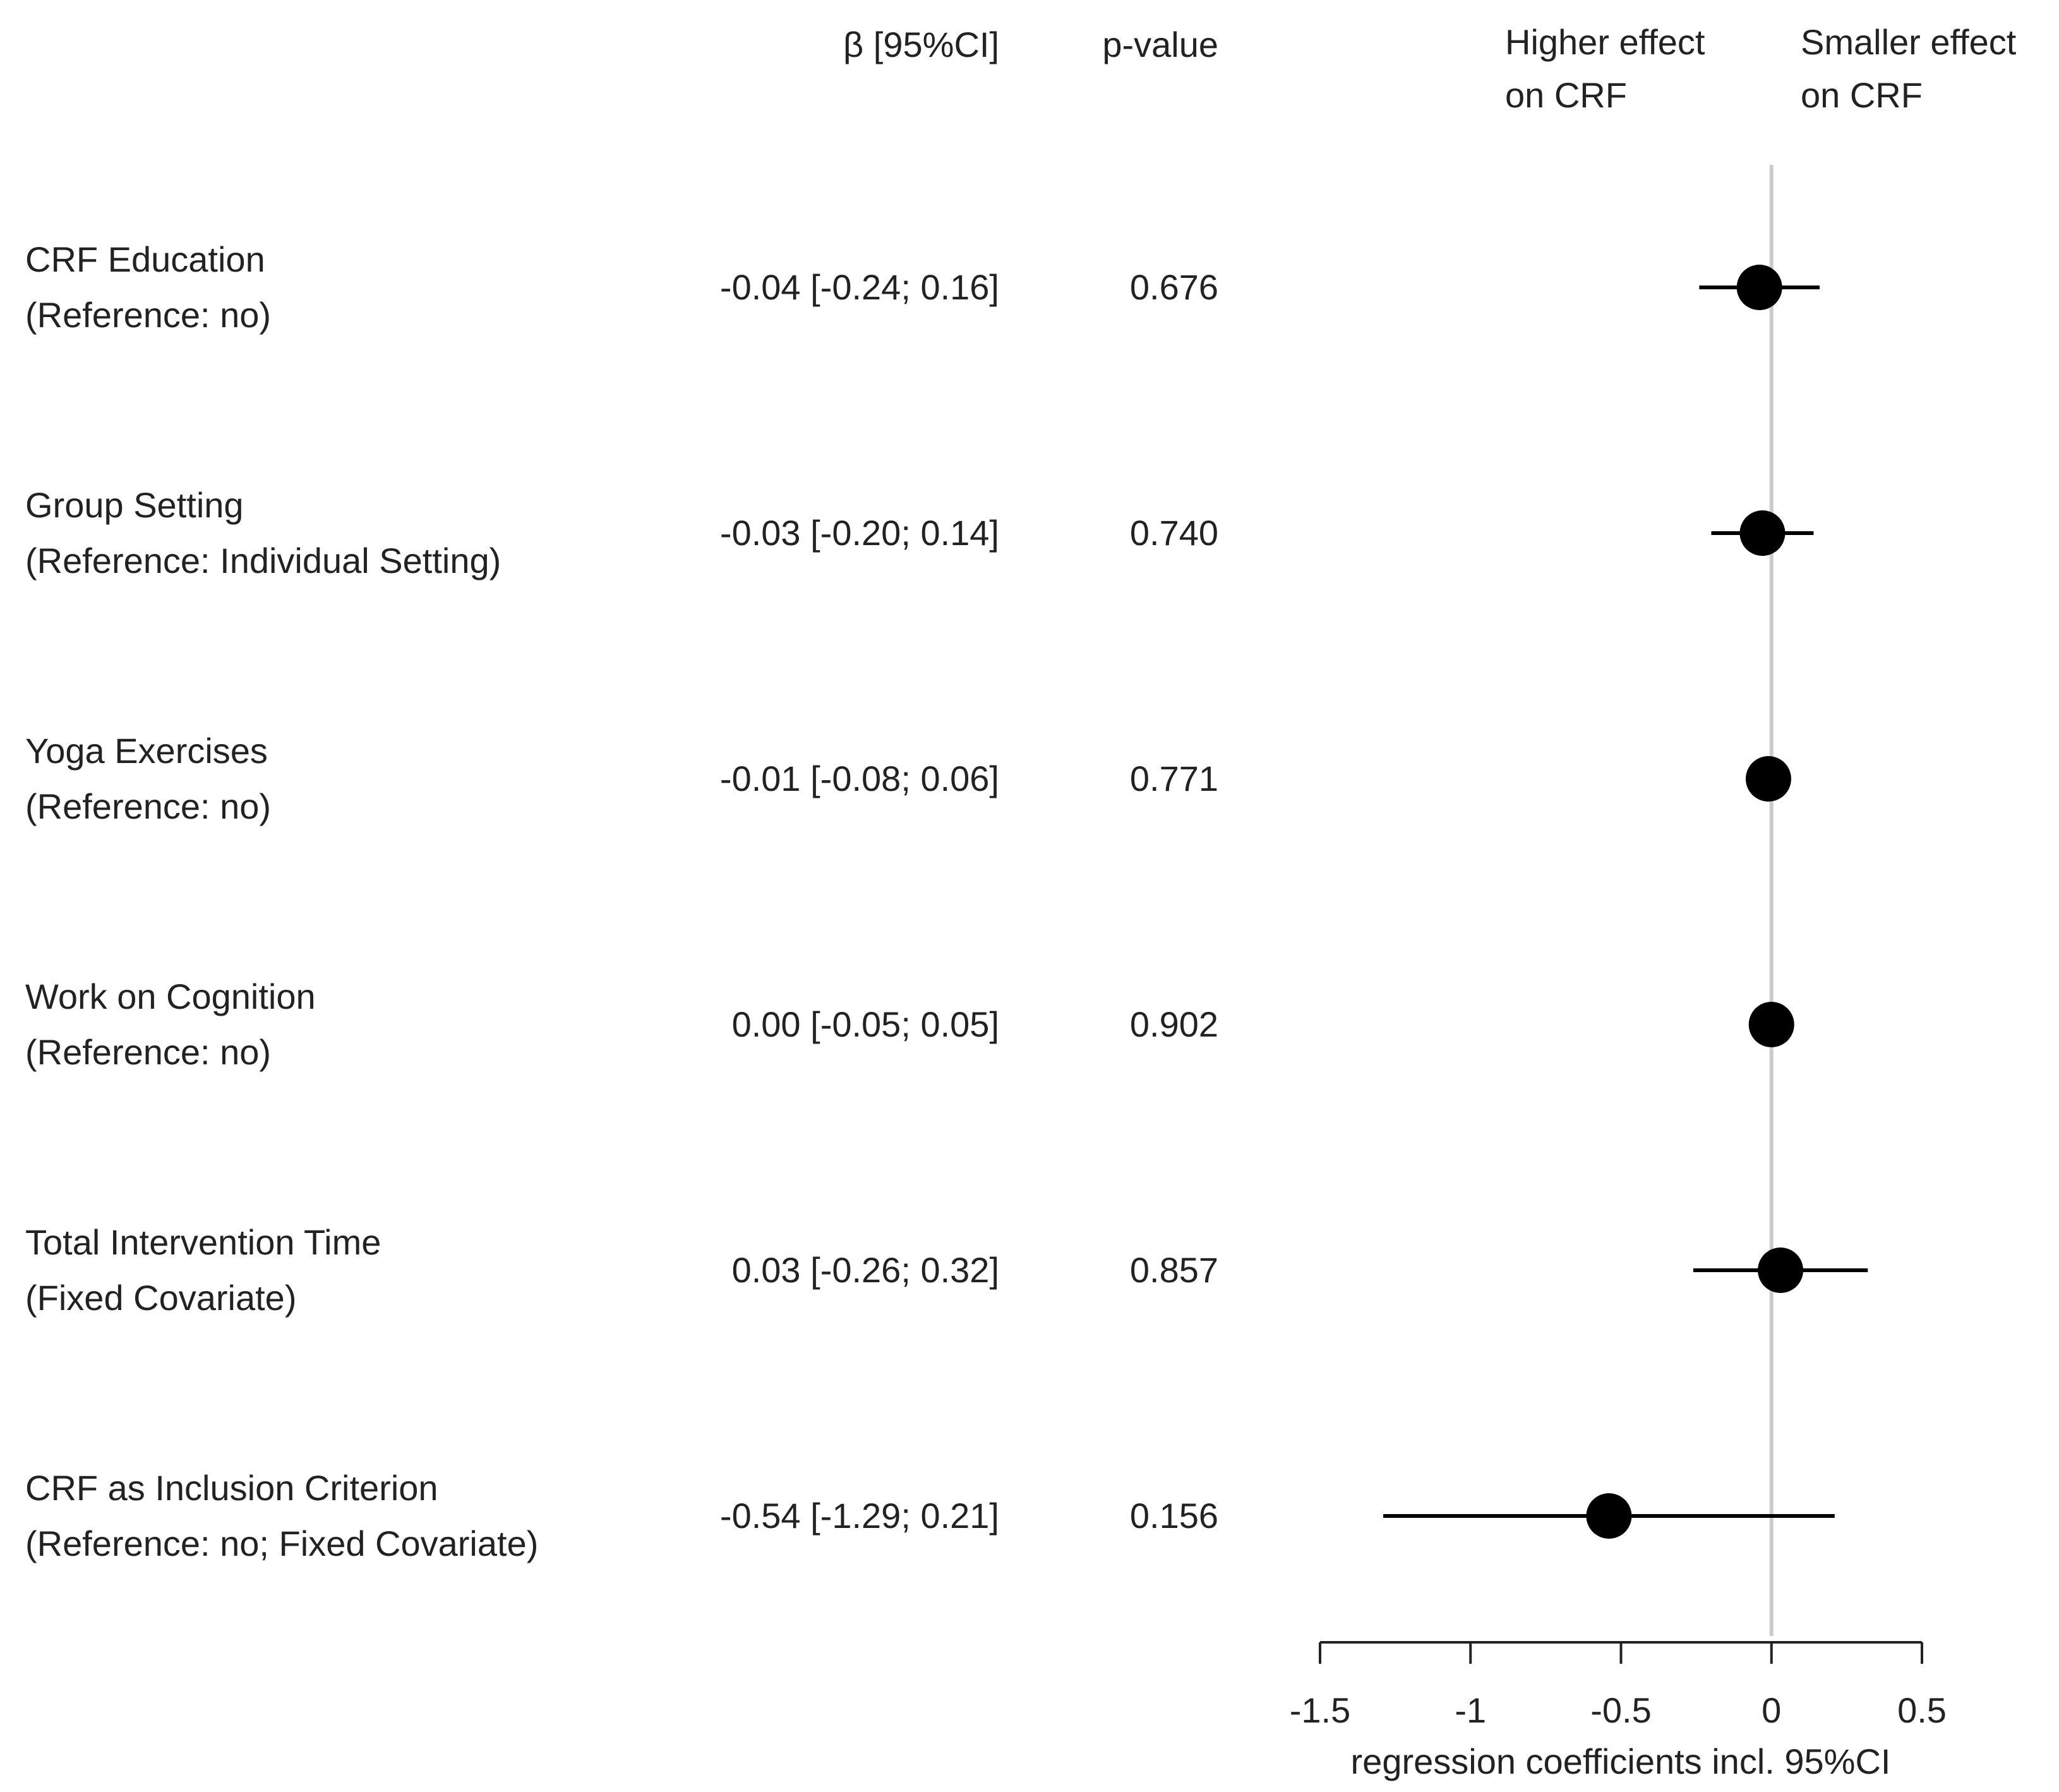 The image size is (2059, 1792). I want to click on x-tick-label: -1, so click(1471, 1710).